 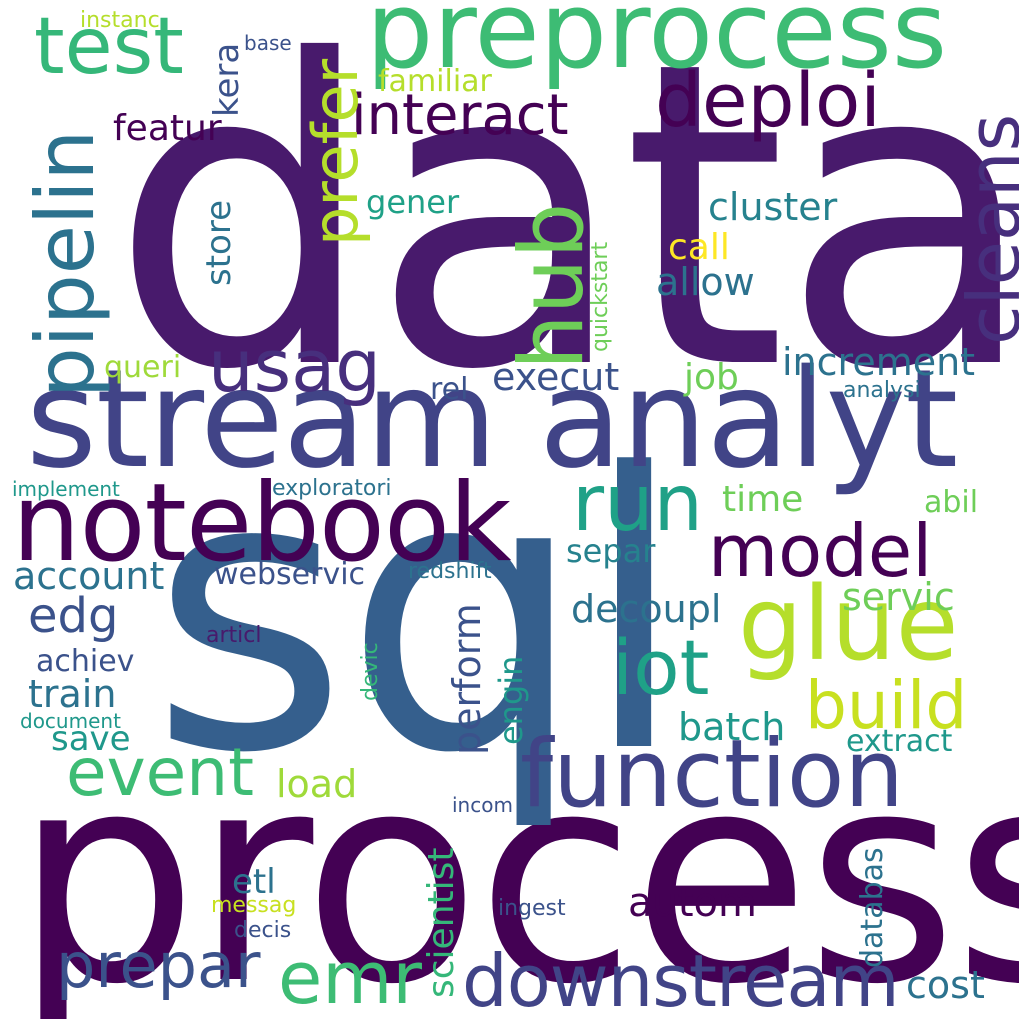 What do you see at coordinates (234, 635) in the screenshot?
I see `word-articl: articl` at bounding box center [234, 635].